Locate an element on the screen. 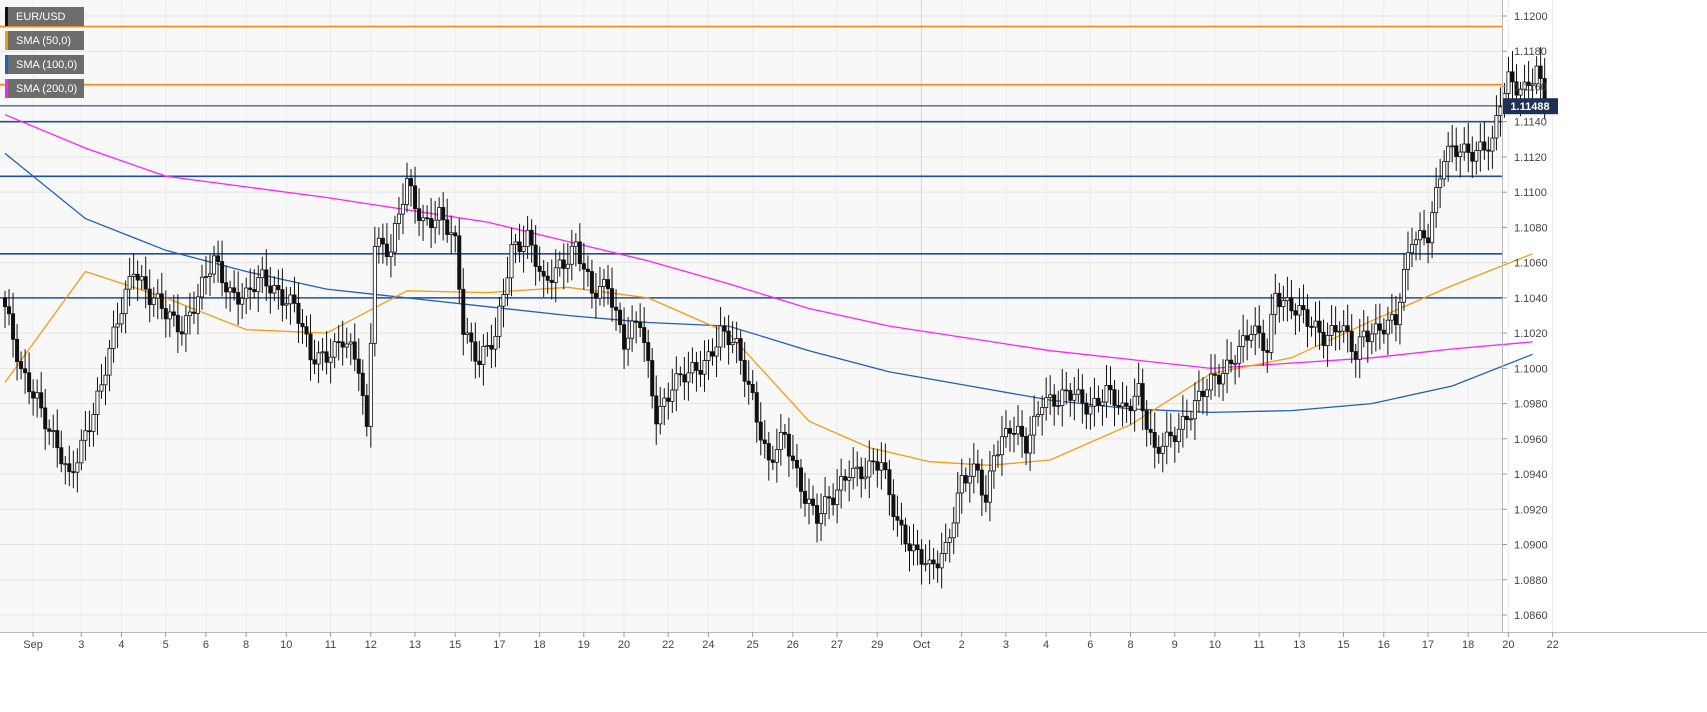  legend-item-eurusd: EUR/USD is located at coordinates (45, 16).